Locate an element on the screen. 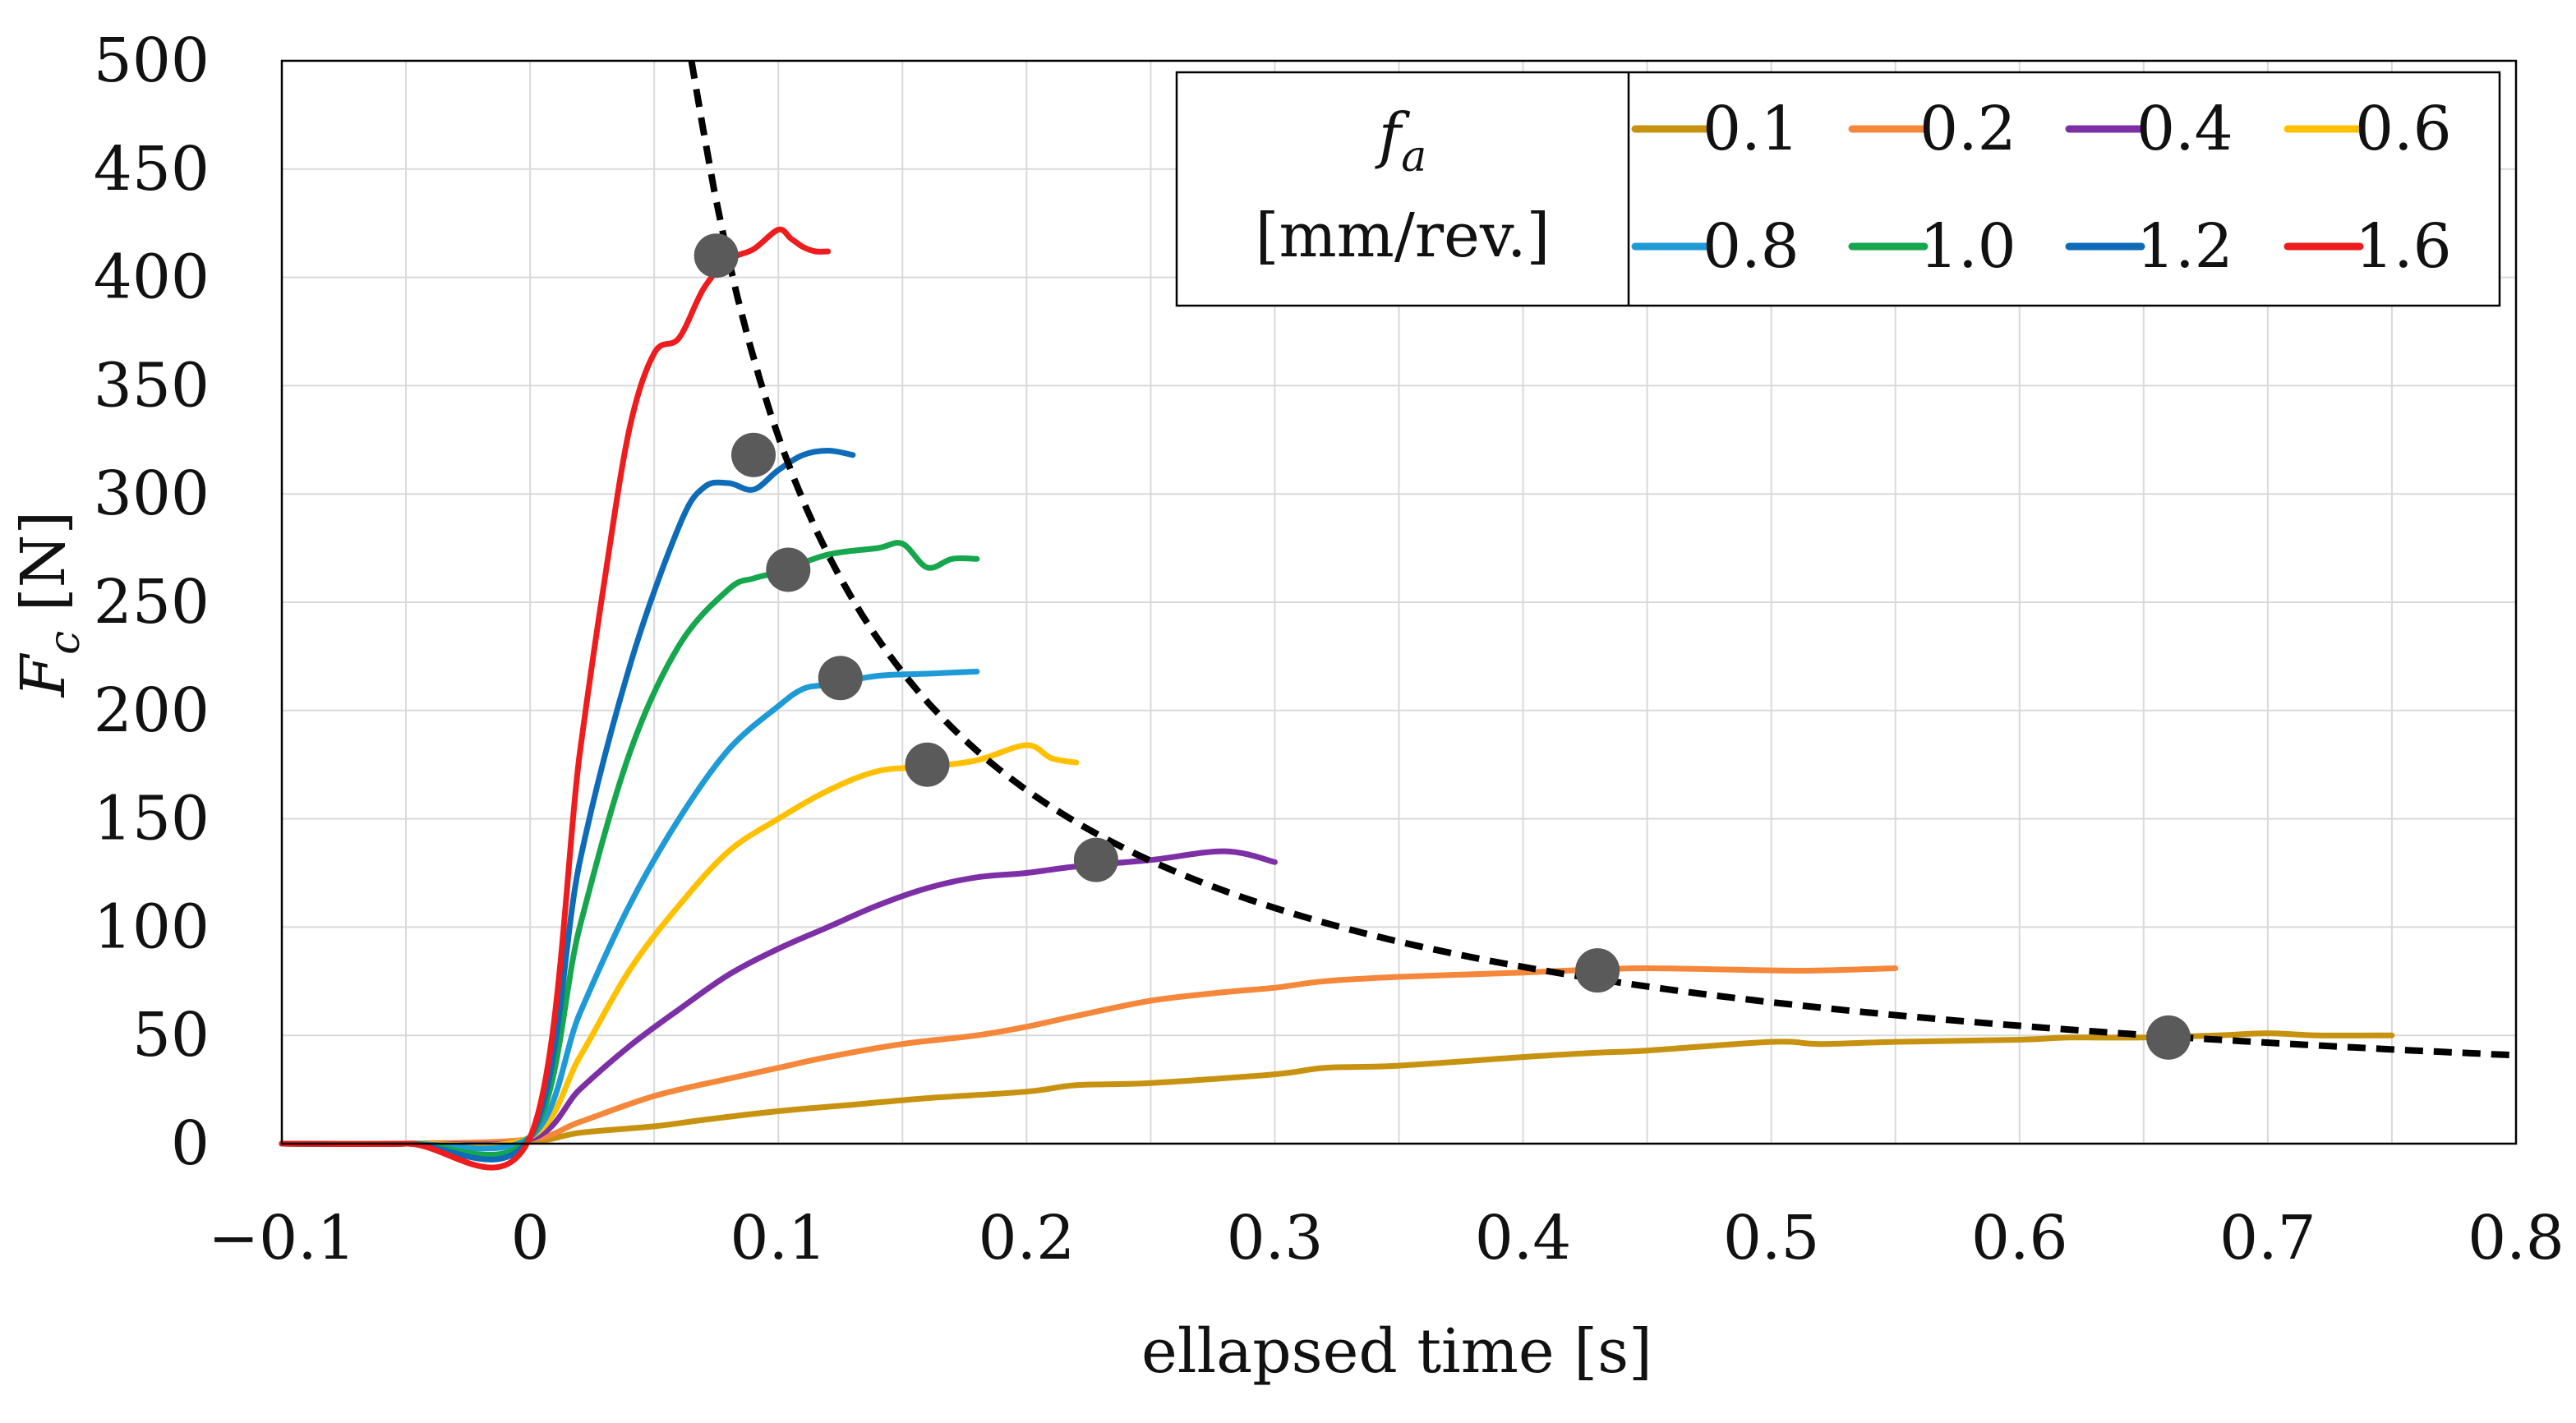 This screenshot has width=2576, height=1423. legend-label: 0.2 is located at coordinates (1967, 129).